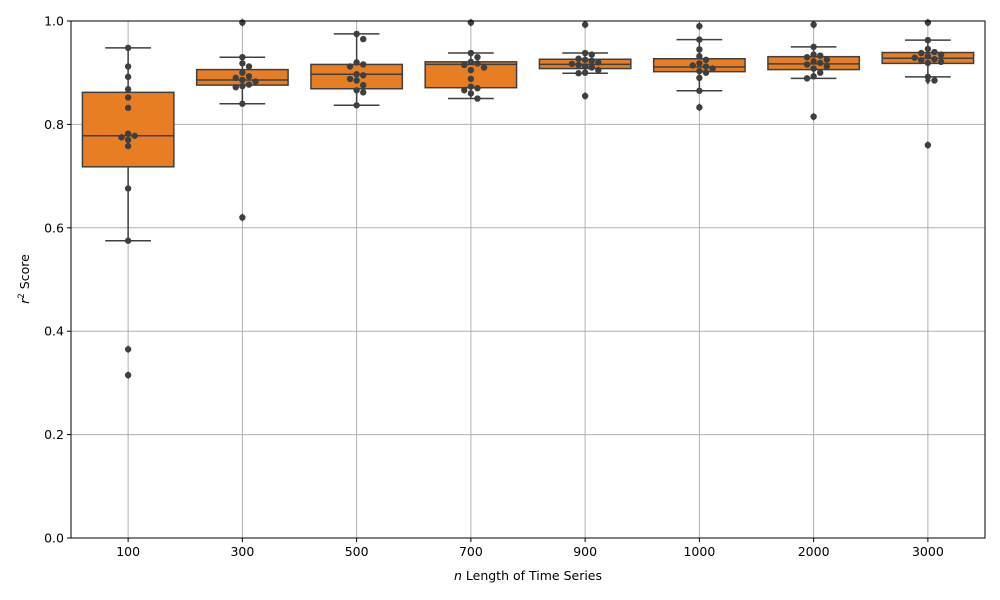  I want to click on y-axis-label: r2 Score, so click(24, 279).